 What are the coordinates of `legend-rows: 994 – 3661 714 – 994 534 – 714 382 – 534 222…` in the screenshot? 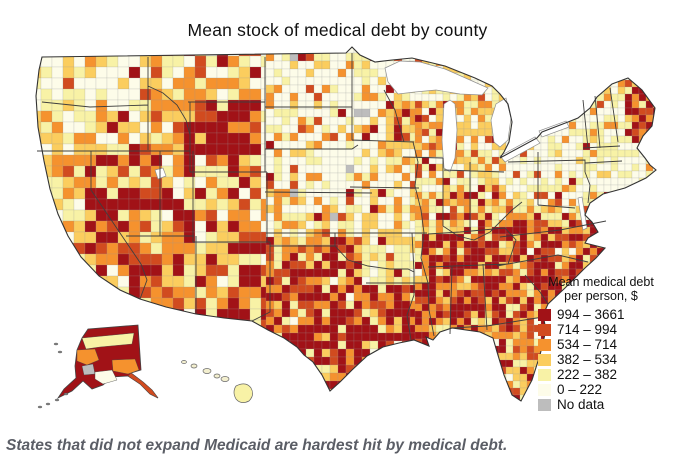 It's located at (601, 359).